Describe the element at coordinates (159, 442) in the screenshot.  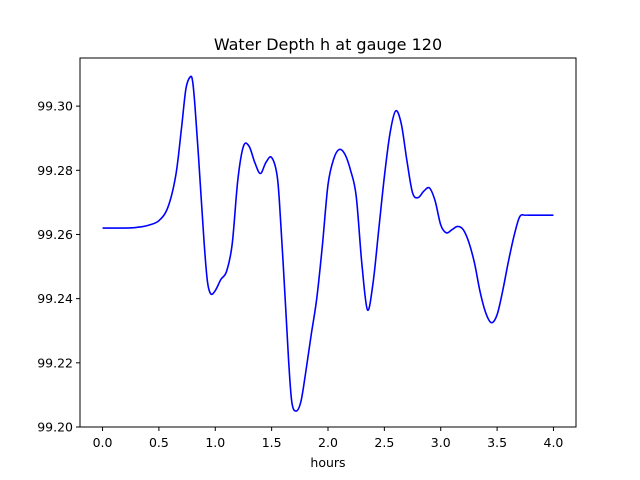
I see `x-tick-label: 0.5` at that location.